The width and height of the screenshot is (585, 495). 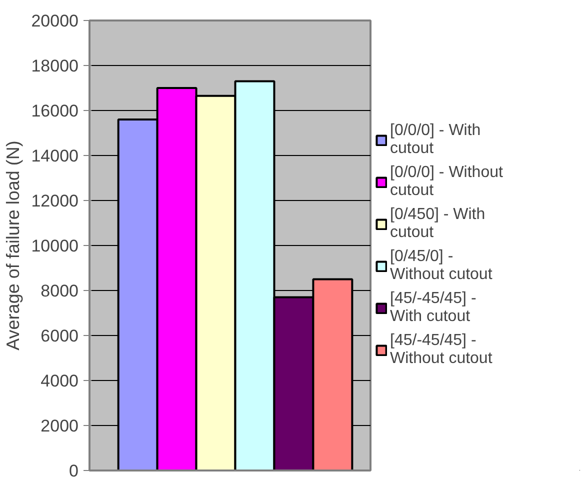 What do you see at coordinates (438, 224) in the screenshot?
I see `legend-label: [0/450] - With cutout` at bounding box center [438, 224].